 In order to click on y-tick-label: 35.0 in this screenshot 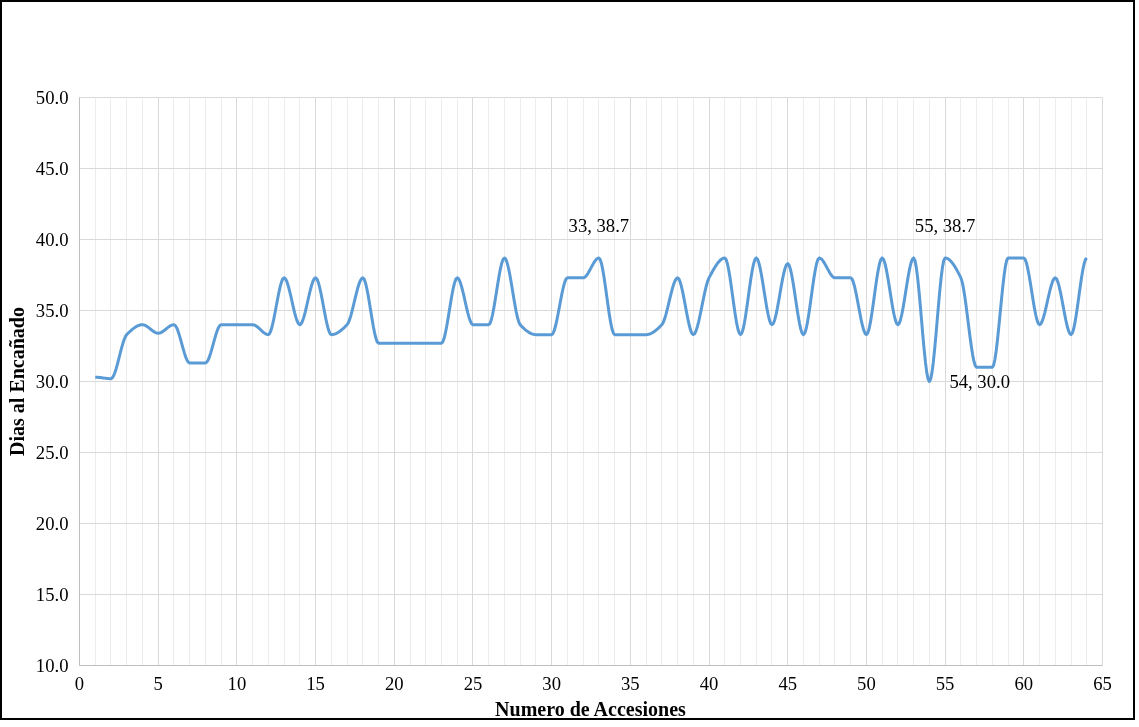, I will do `click(52, 310)`.